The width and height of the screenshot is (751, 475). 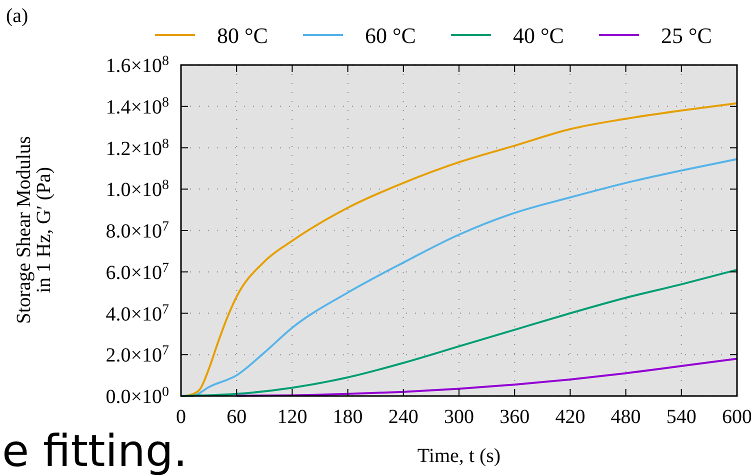 What do you see at coordinates (459, 417) in the screenshot?
I see `x-tick-label: 300` at bounding box center [459, 417].